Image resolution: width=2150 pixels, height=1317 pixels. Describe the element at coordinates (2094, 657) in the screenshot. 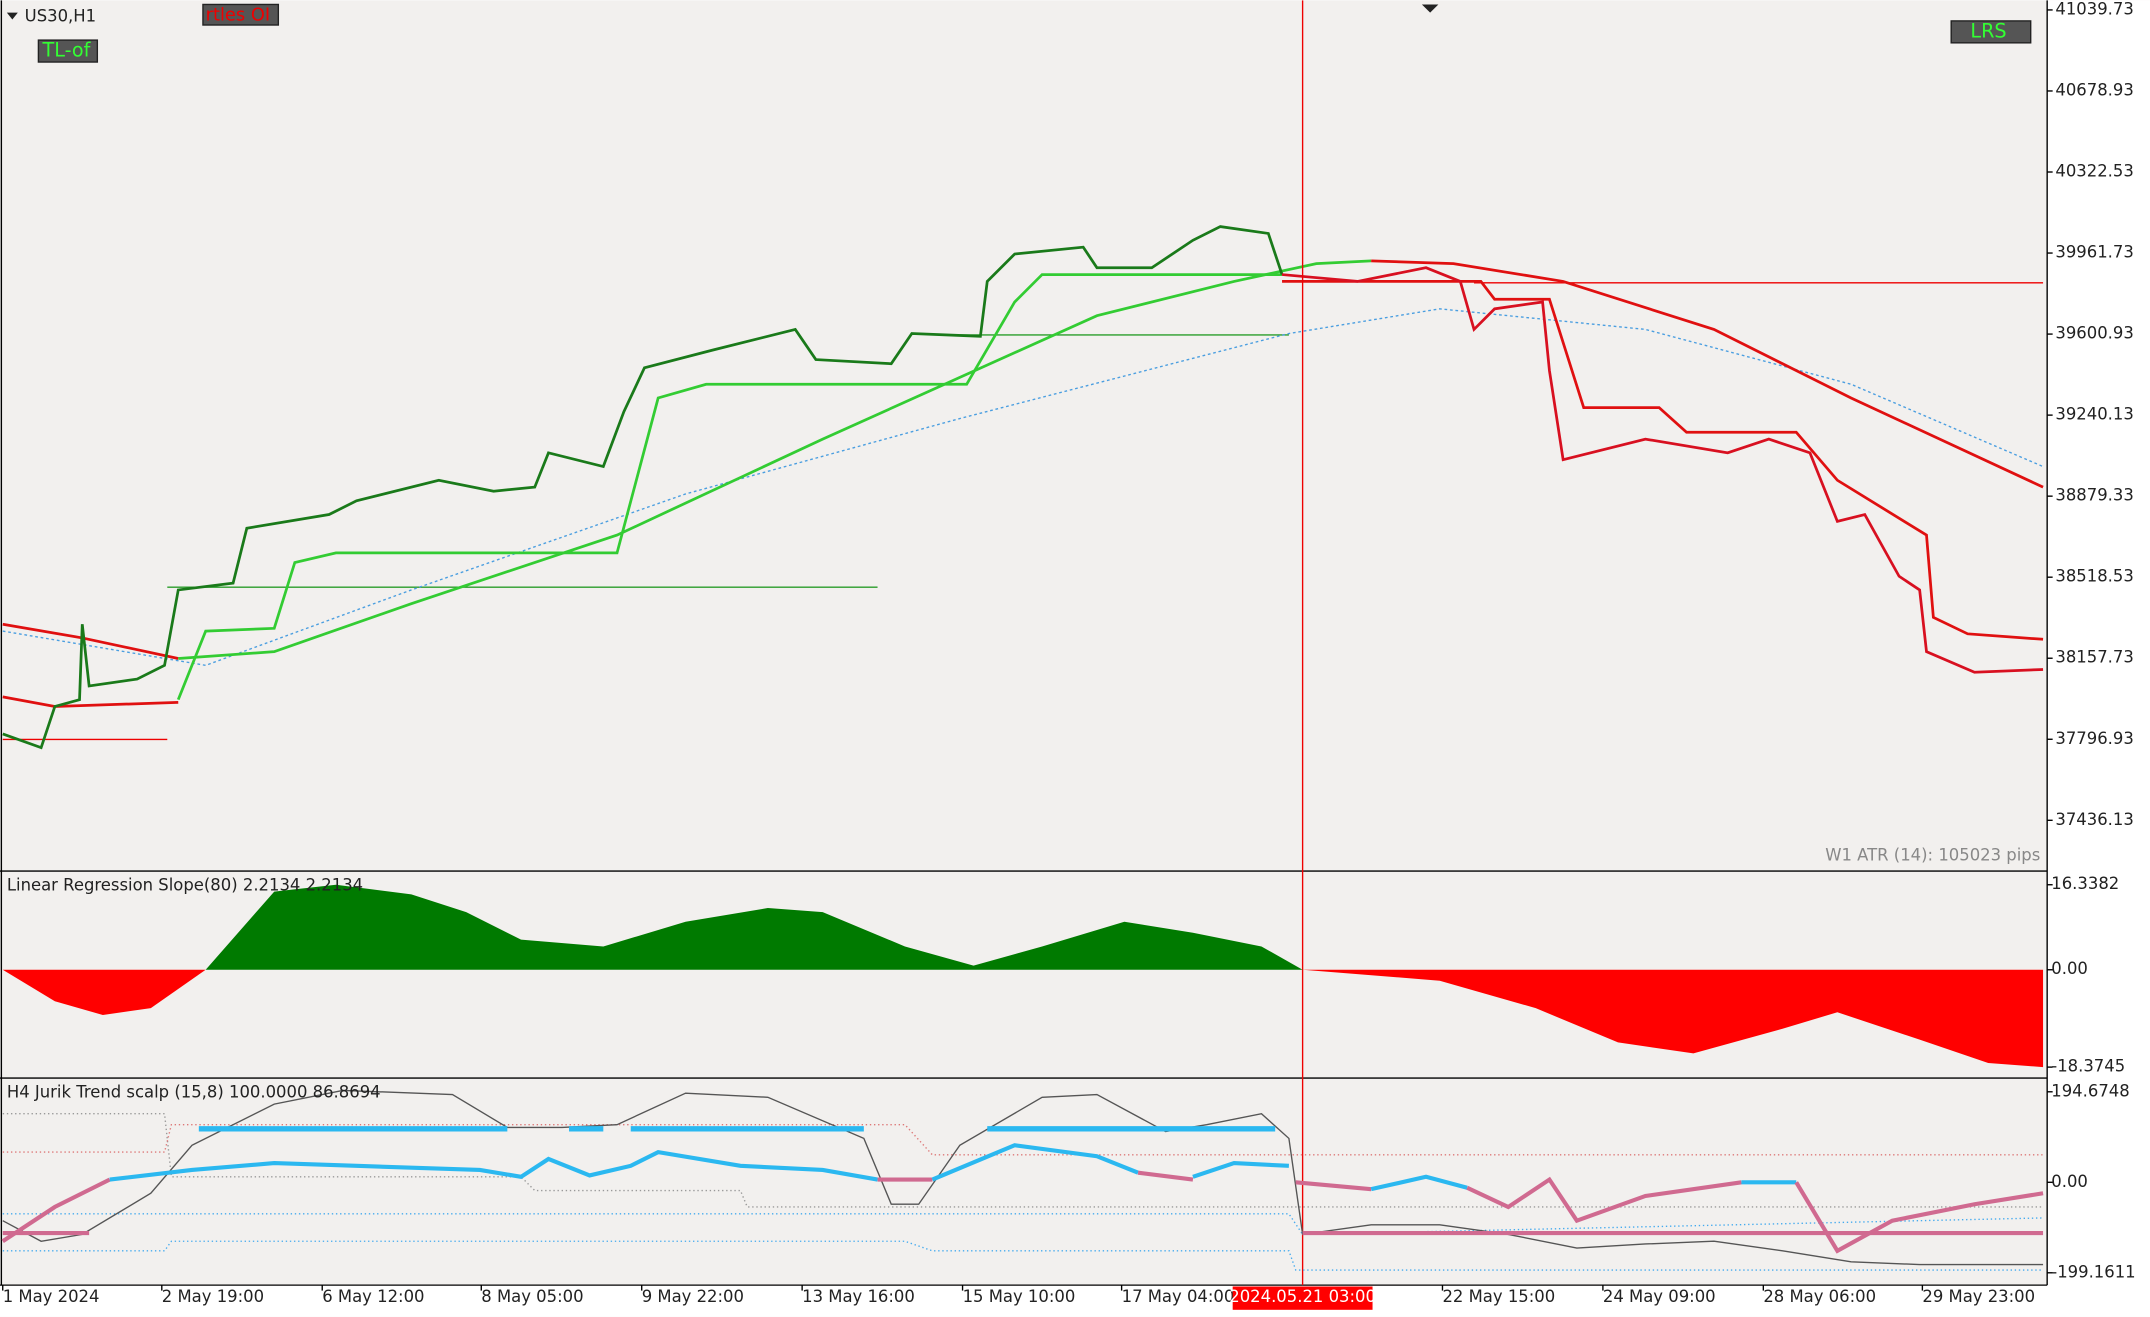

I see `price-label: 38157.73` at that location.